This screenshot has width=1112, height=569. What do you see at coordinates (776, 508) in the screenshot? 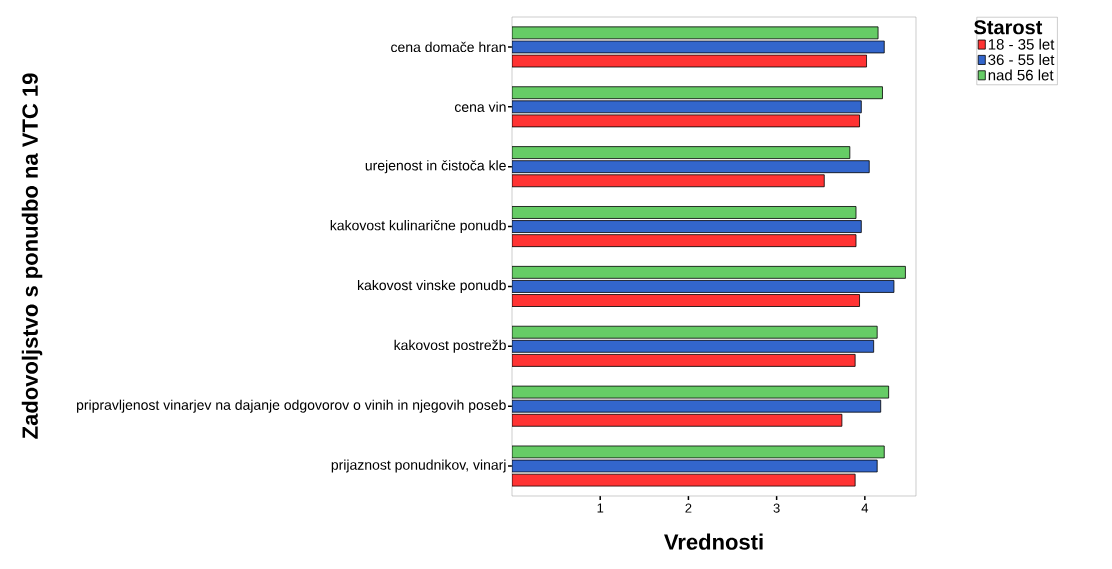
I see `x-tick-label: 3` at bounding box center [776, 508].